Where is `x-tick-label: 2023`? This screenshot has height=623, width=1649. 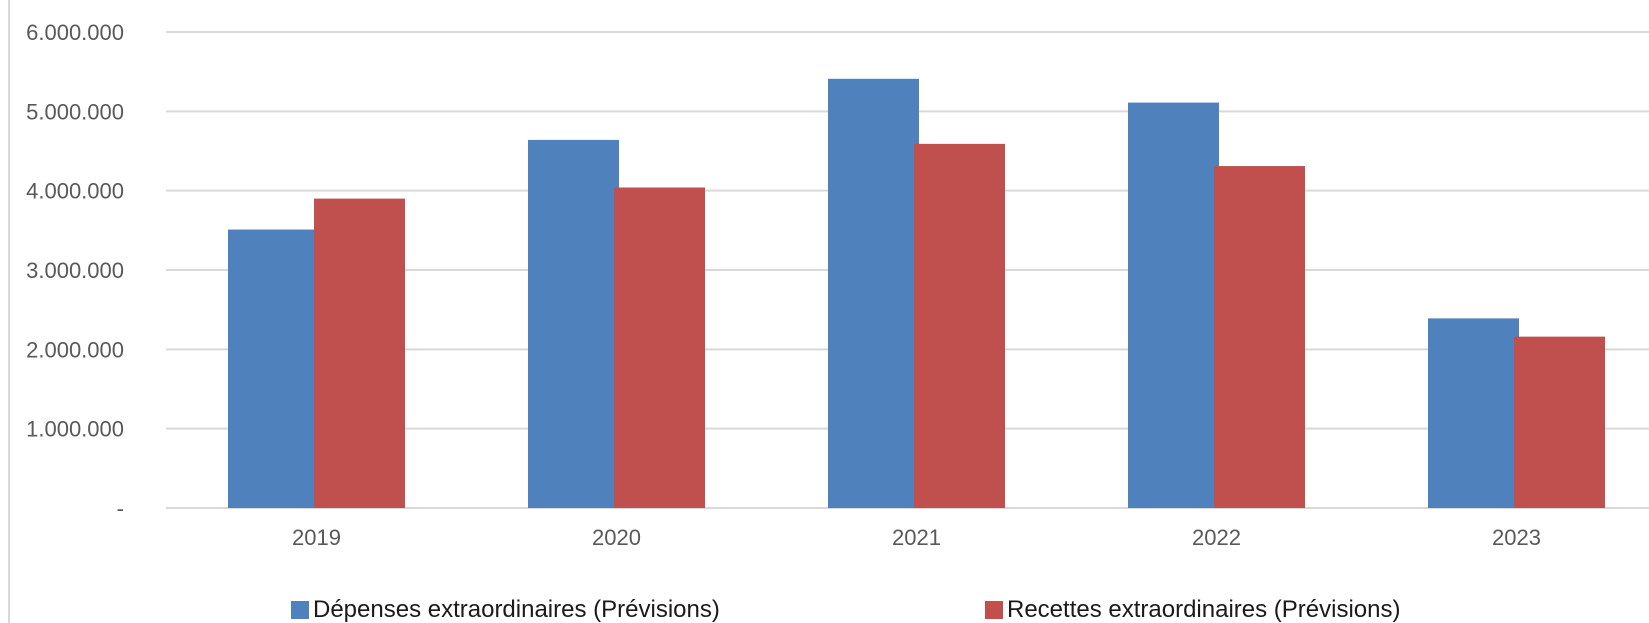
x-tick-label: 2023 is located at coordinates (1516, 537).